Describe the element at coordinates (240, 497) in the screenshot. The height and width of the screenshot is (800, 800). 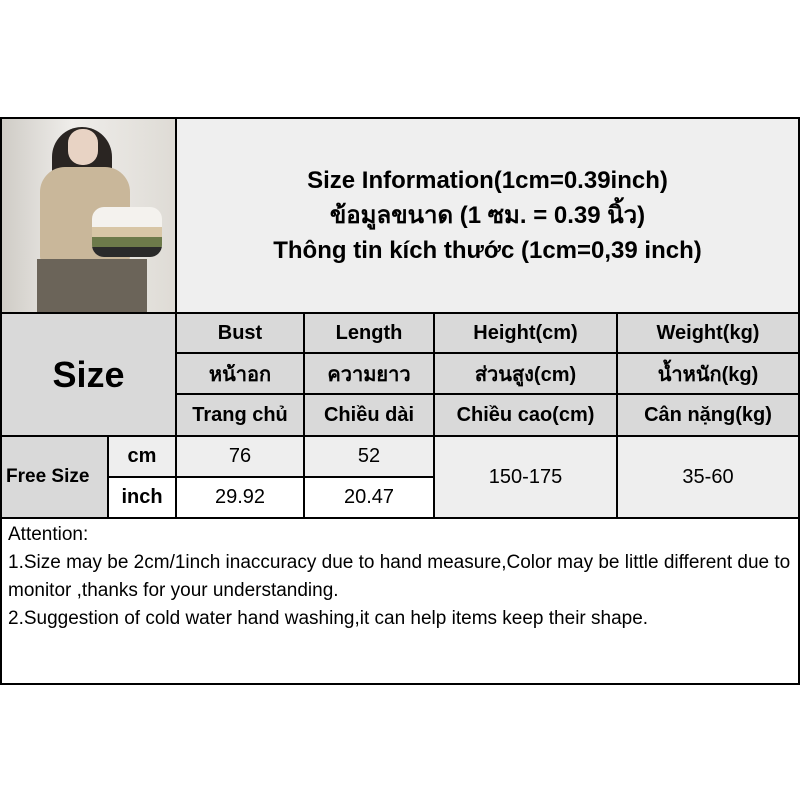
I see `bust-inch-value: 29.92` at that location.